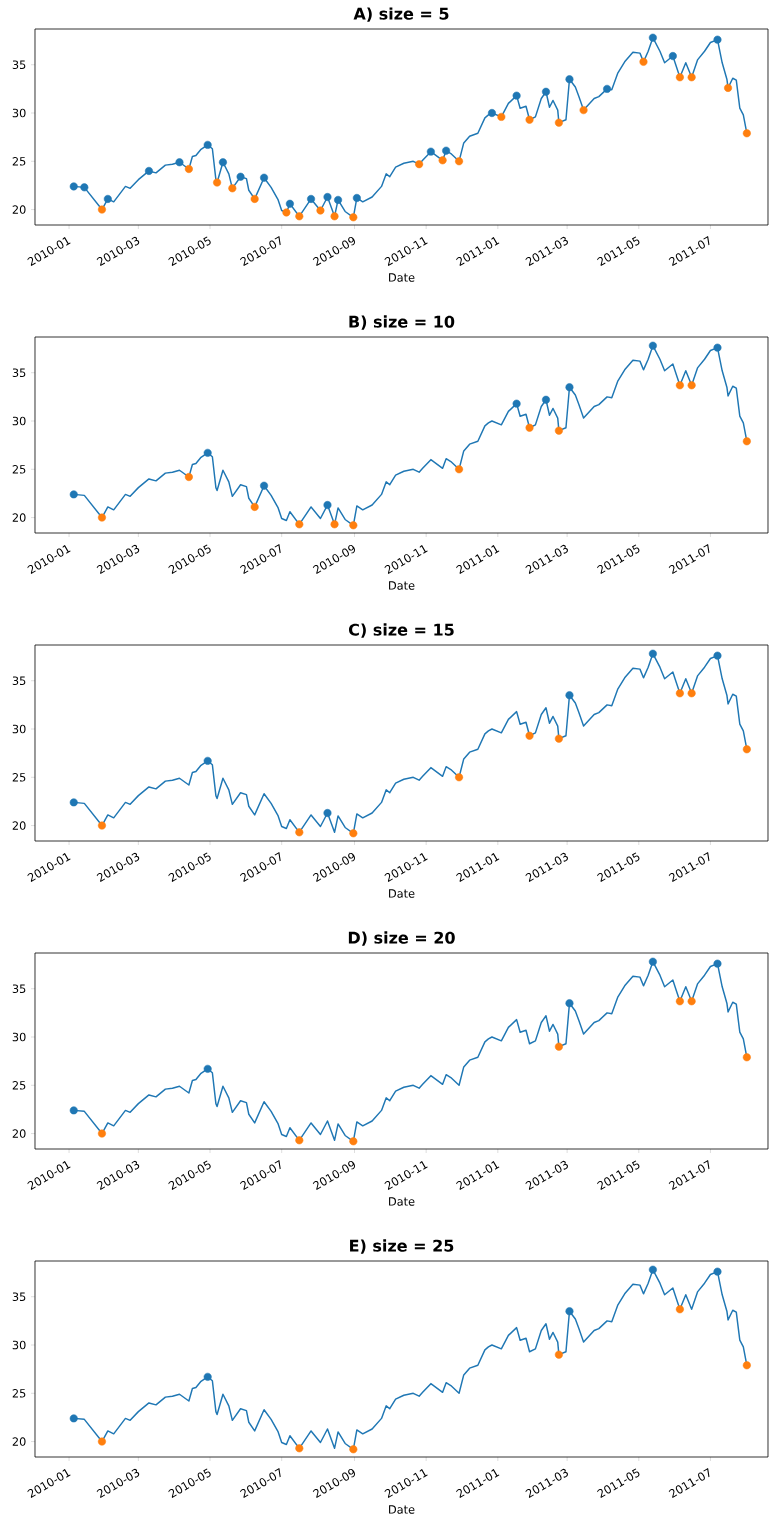 This screenshot has width=770, height=1527. I want to click on chart-title: E) size = 25, so click(402, 1246).